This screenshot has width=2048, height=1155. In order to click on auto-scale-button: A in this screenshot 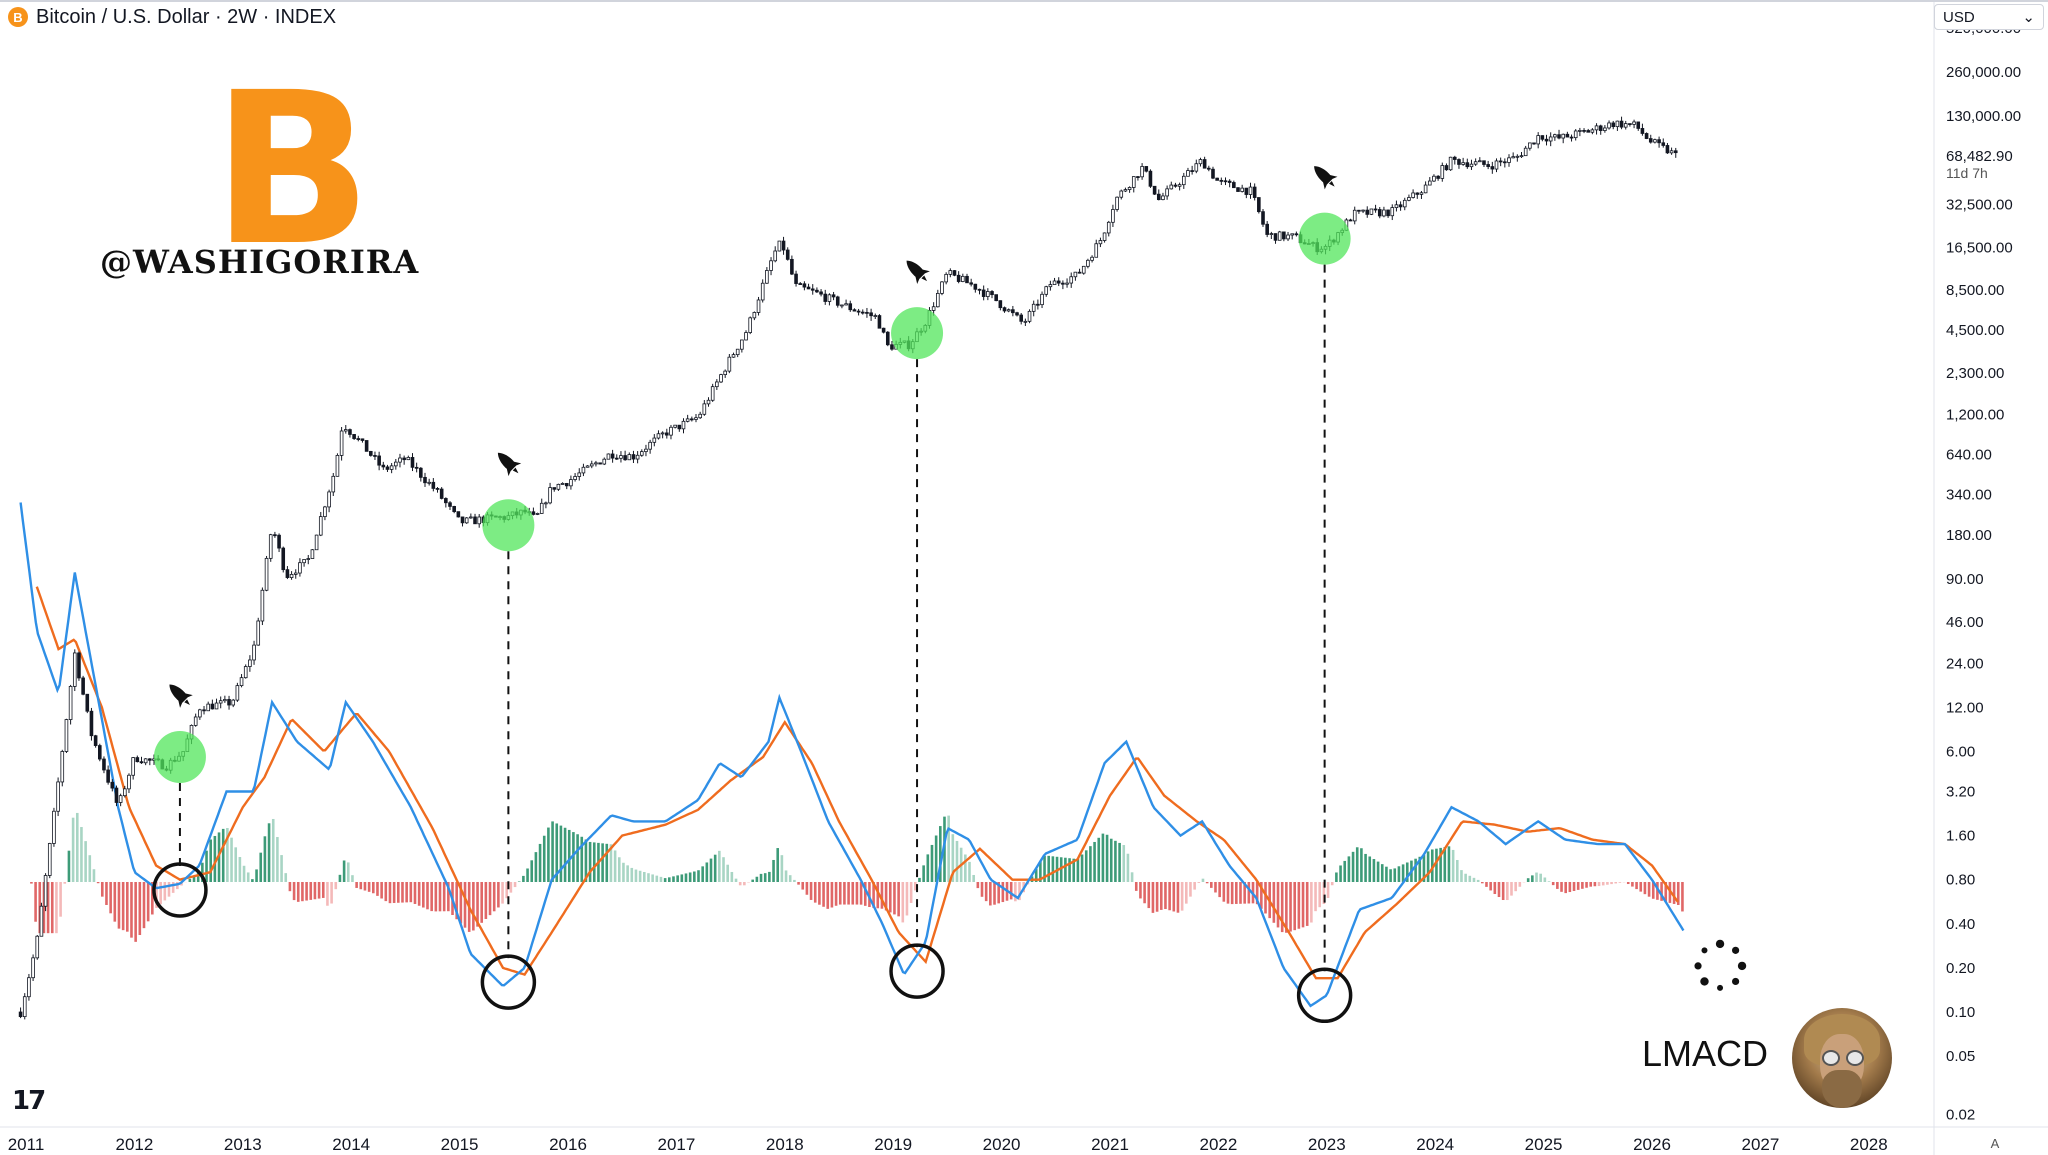, I will do `click(1995, 1143)`.